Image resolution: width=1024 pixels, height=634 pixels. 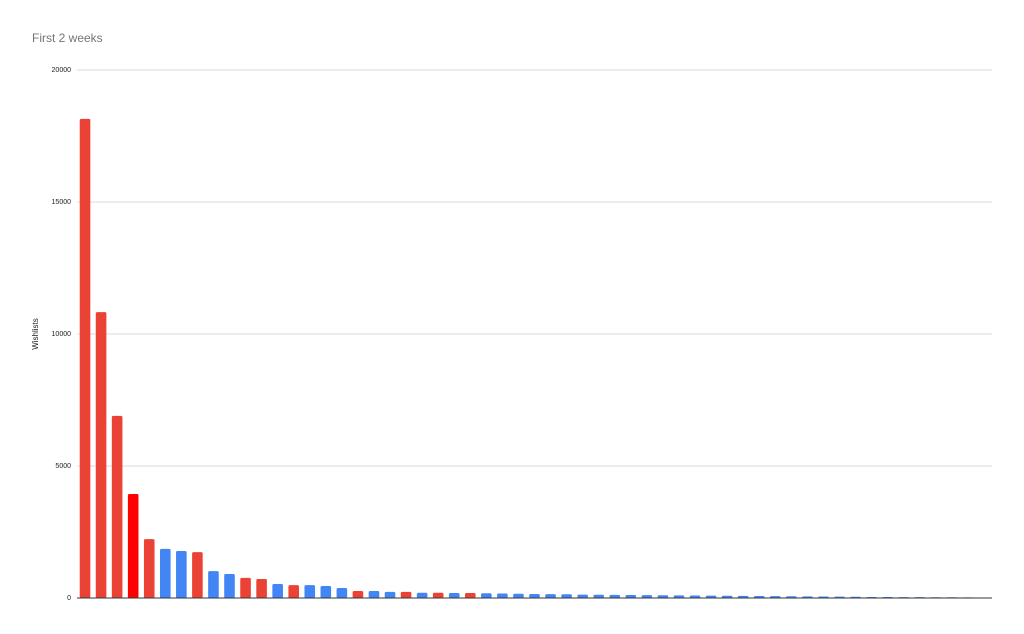 I want to click on y-tick-label: 15000, so click(x=62, y=202).